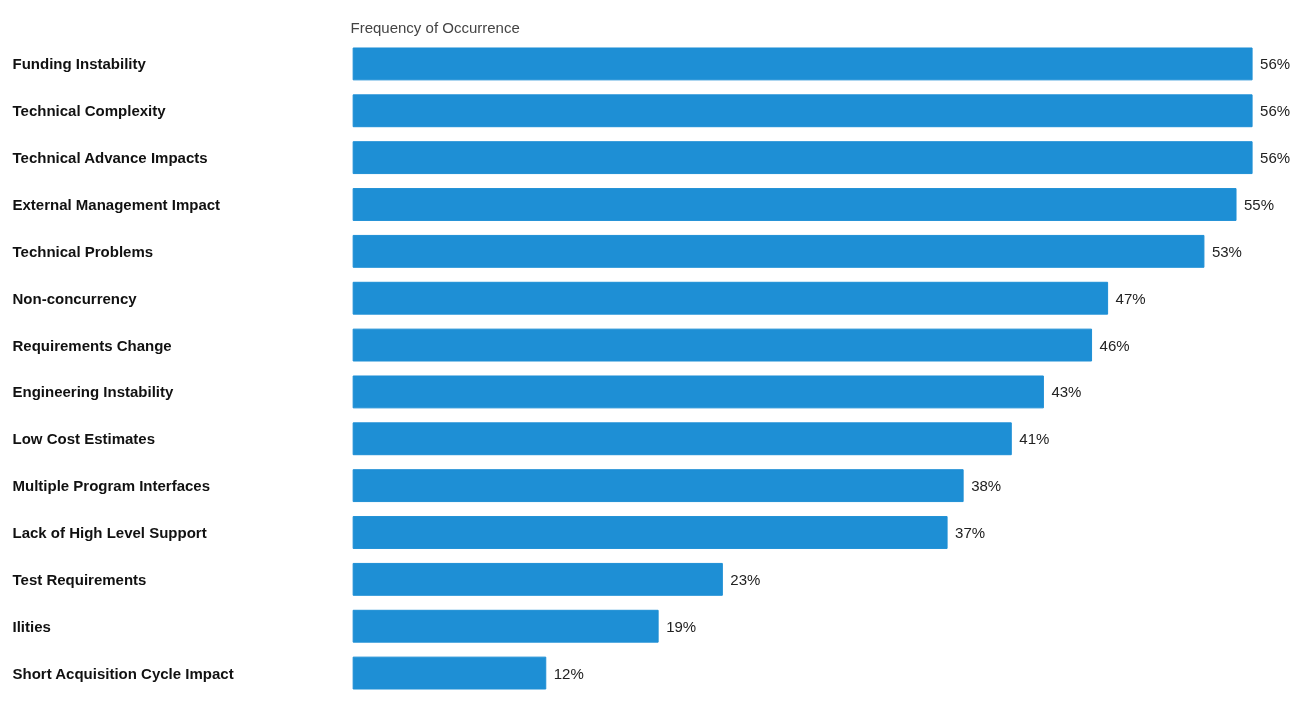 The height and width of the screenshot is (706, 1306). What do you see at coordinates (435, 27) in the screenshot?
I see `chart-title: Frequency of Occurrence` at bounding box center [435, 27].